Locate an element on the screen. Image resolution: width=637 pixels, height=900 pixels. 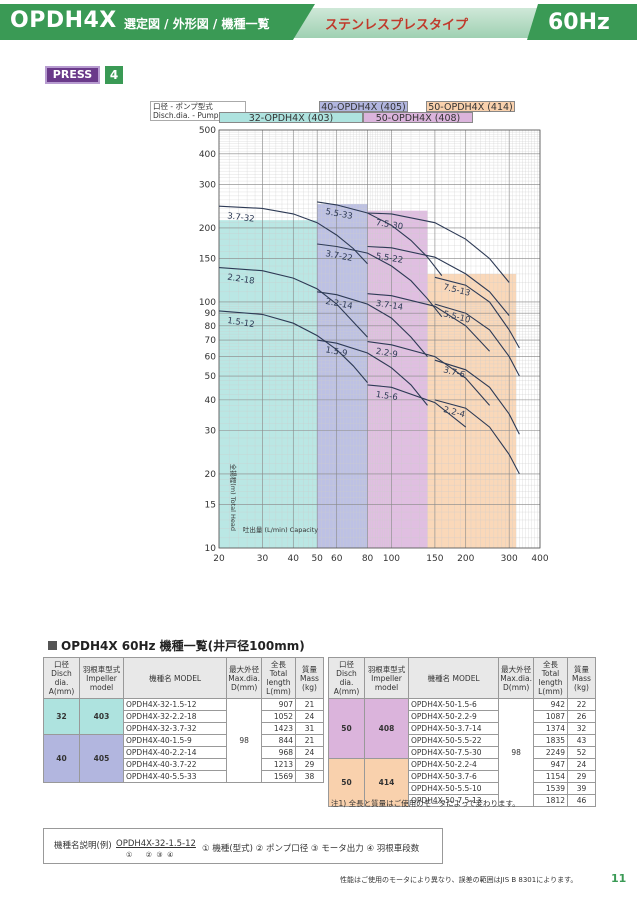
table-row: 40 405 OPDH4X-40-1.5-9 844 21 is located at coordinates (183, 758).